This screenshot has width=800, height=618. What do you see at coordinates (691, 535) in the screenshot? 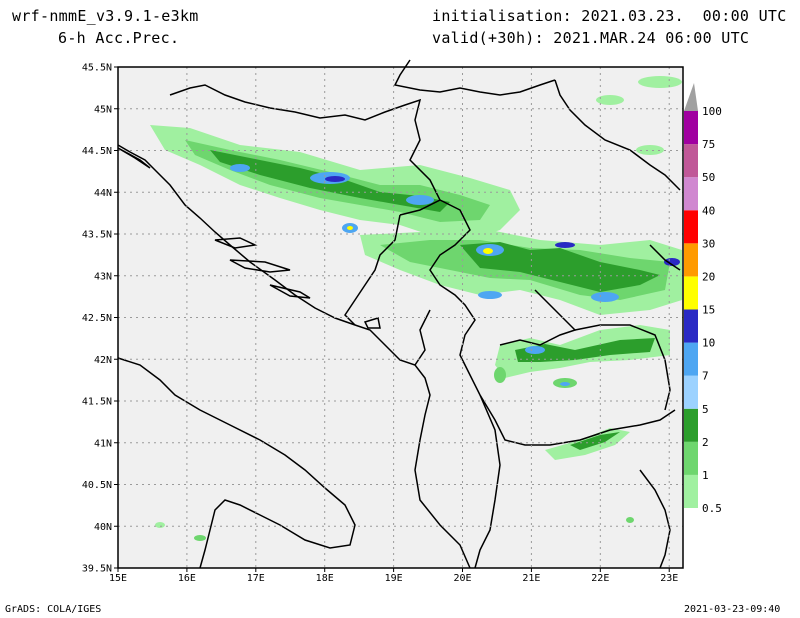
I see `legend-swatch-bottom` at bounding box center [691, 535].